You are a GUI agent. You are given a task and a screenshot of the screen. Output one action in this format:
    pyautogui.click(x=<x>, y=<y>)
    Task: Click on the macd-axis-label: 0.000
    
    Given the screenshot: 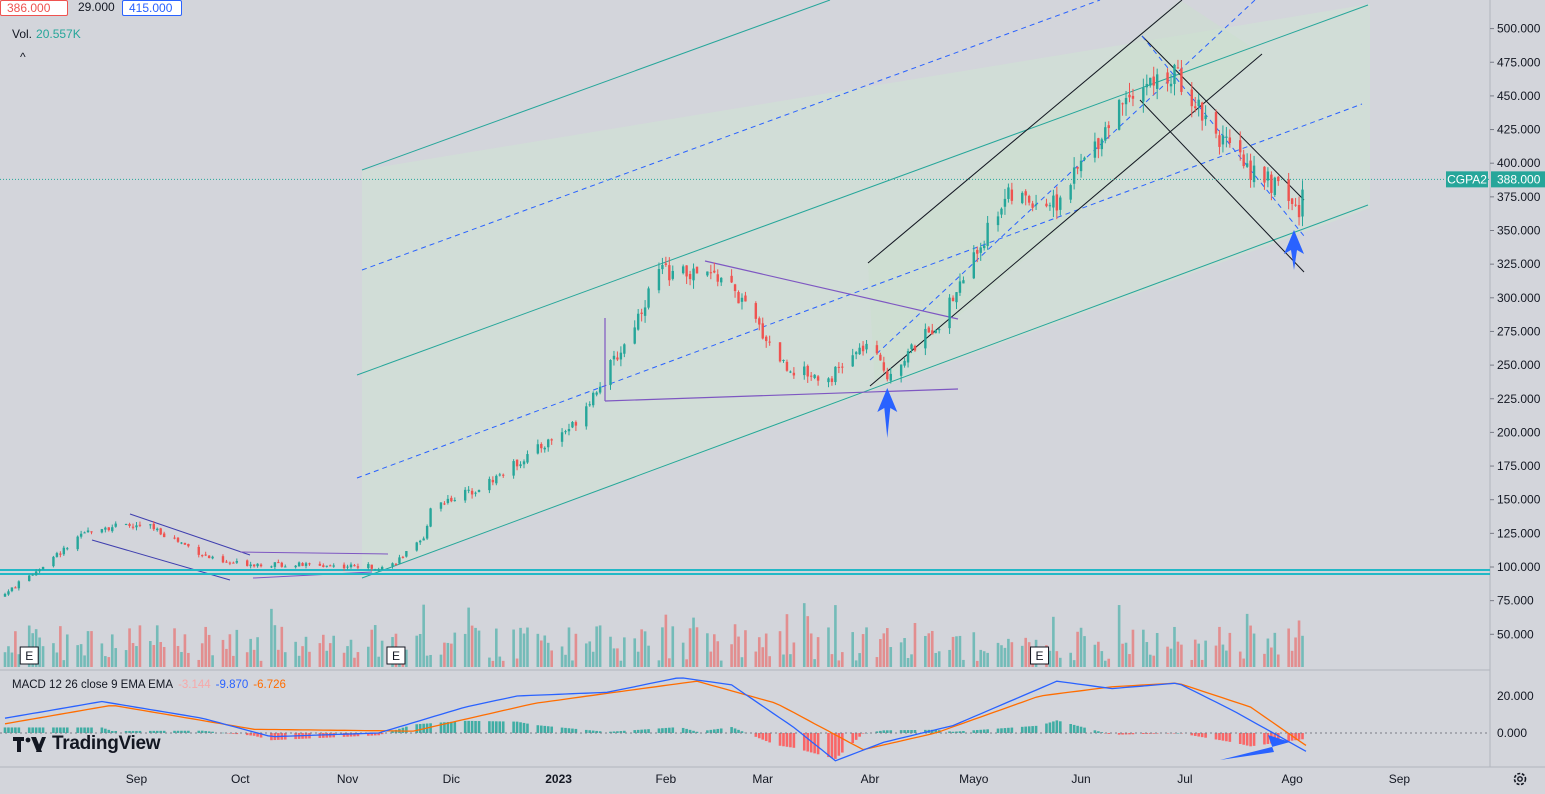 What is the action you would take?
    pyautogui.click(x=1512, y=733)
    